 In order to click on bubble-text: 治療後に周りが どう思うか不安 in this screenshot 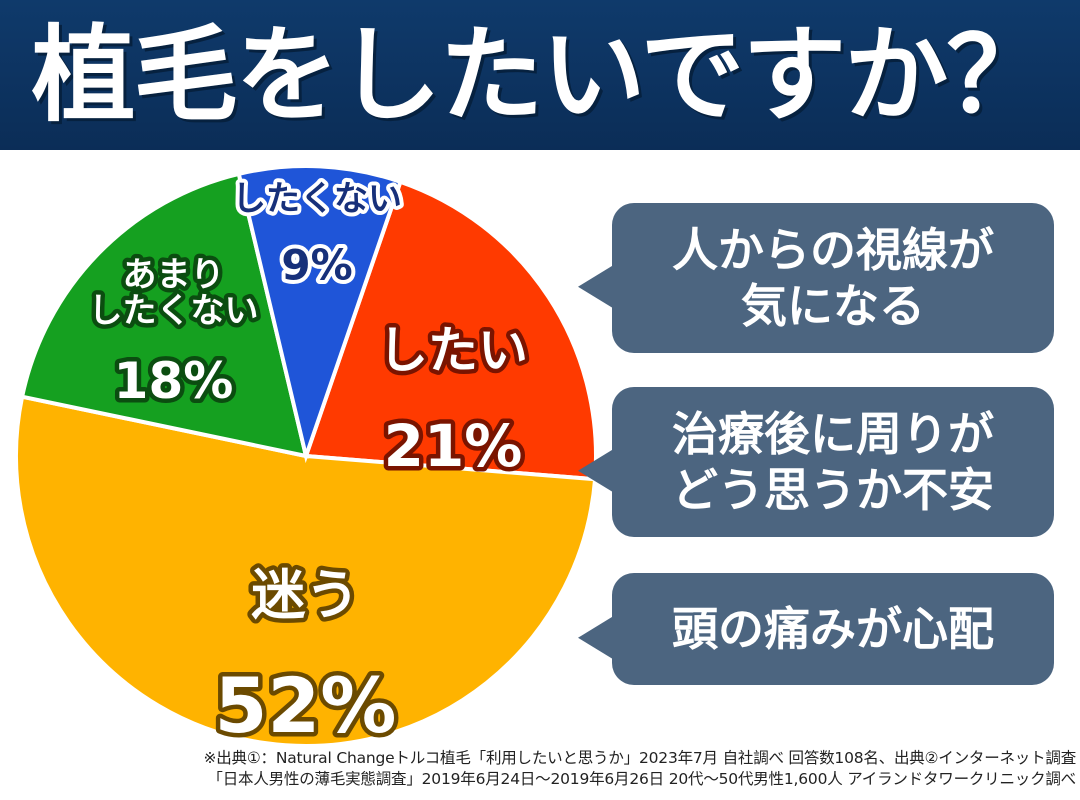, I will do `click(833, 461)`.